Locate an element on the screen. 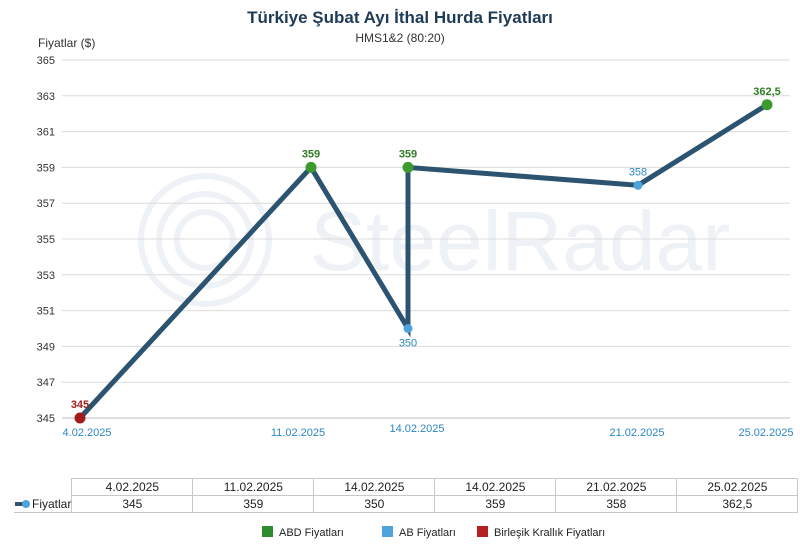 The image size is (800, 544). table-header-cell: 11.02.2025 is located at coordinates (253, 487).